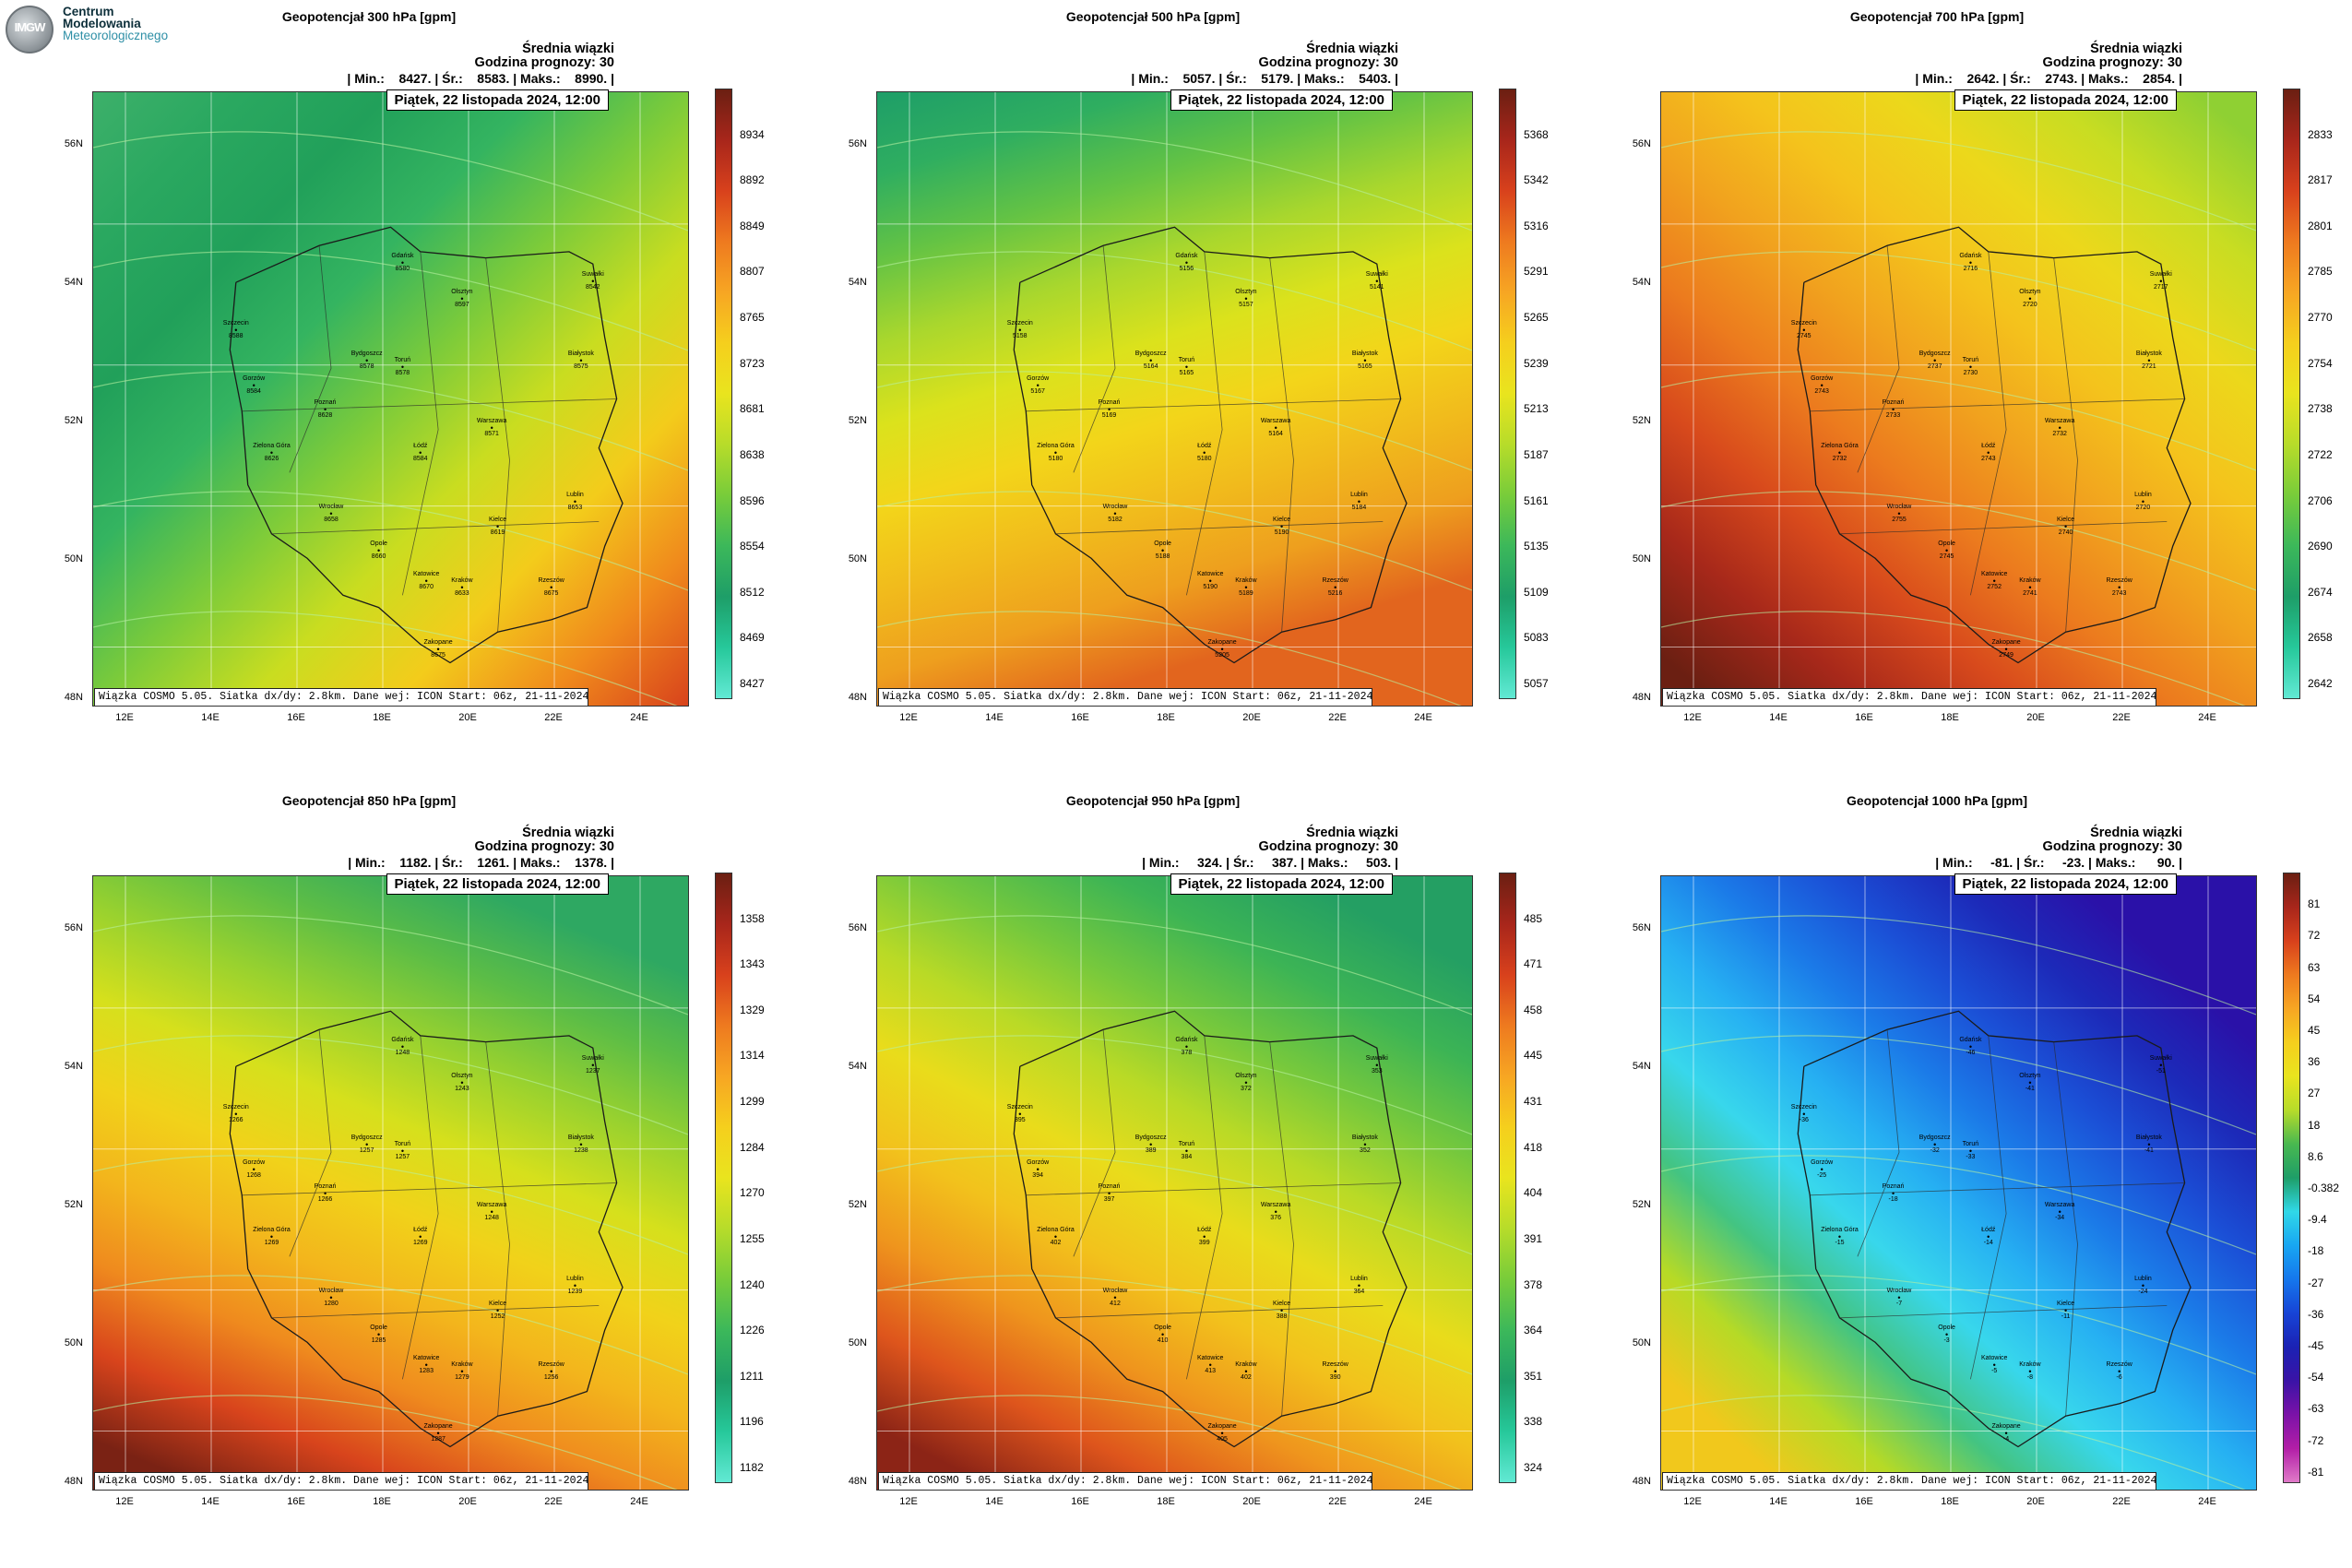  Describe the element at coordinates (857, 420) in the screenshot. I see `latitude-label: 52N` at that location.